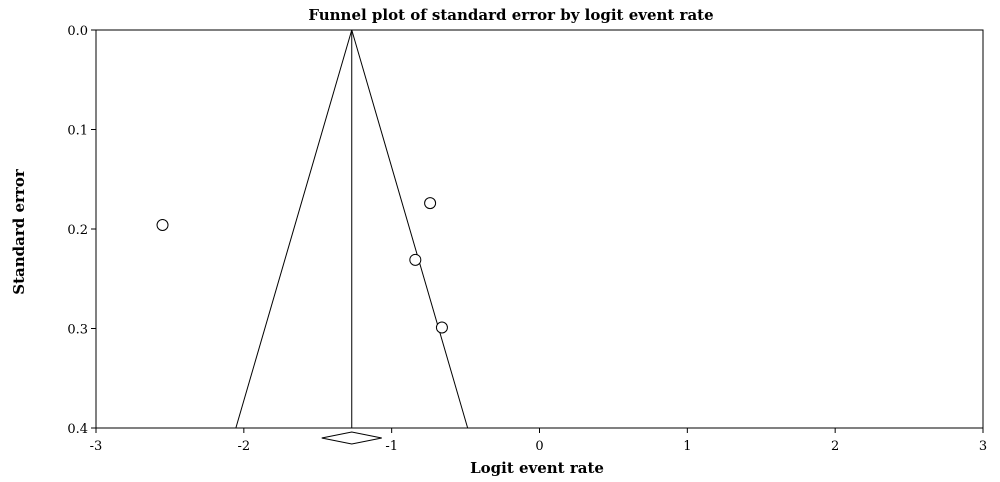 This screenshot has height=482, width=1000. I want to click on summary-diamond, so click(351, 438).